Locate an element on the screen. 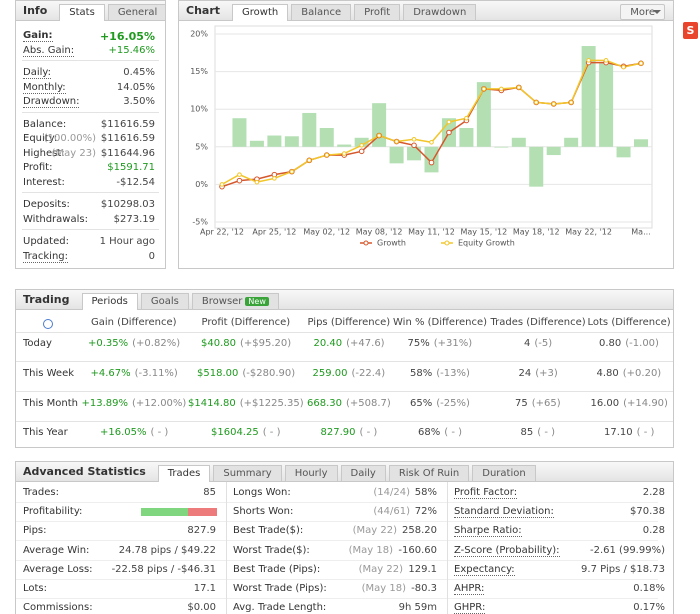 The height and width of the screenshot is (614, 700). stat-value: $10298.03 is located at coordinates (127, 204).